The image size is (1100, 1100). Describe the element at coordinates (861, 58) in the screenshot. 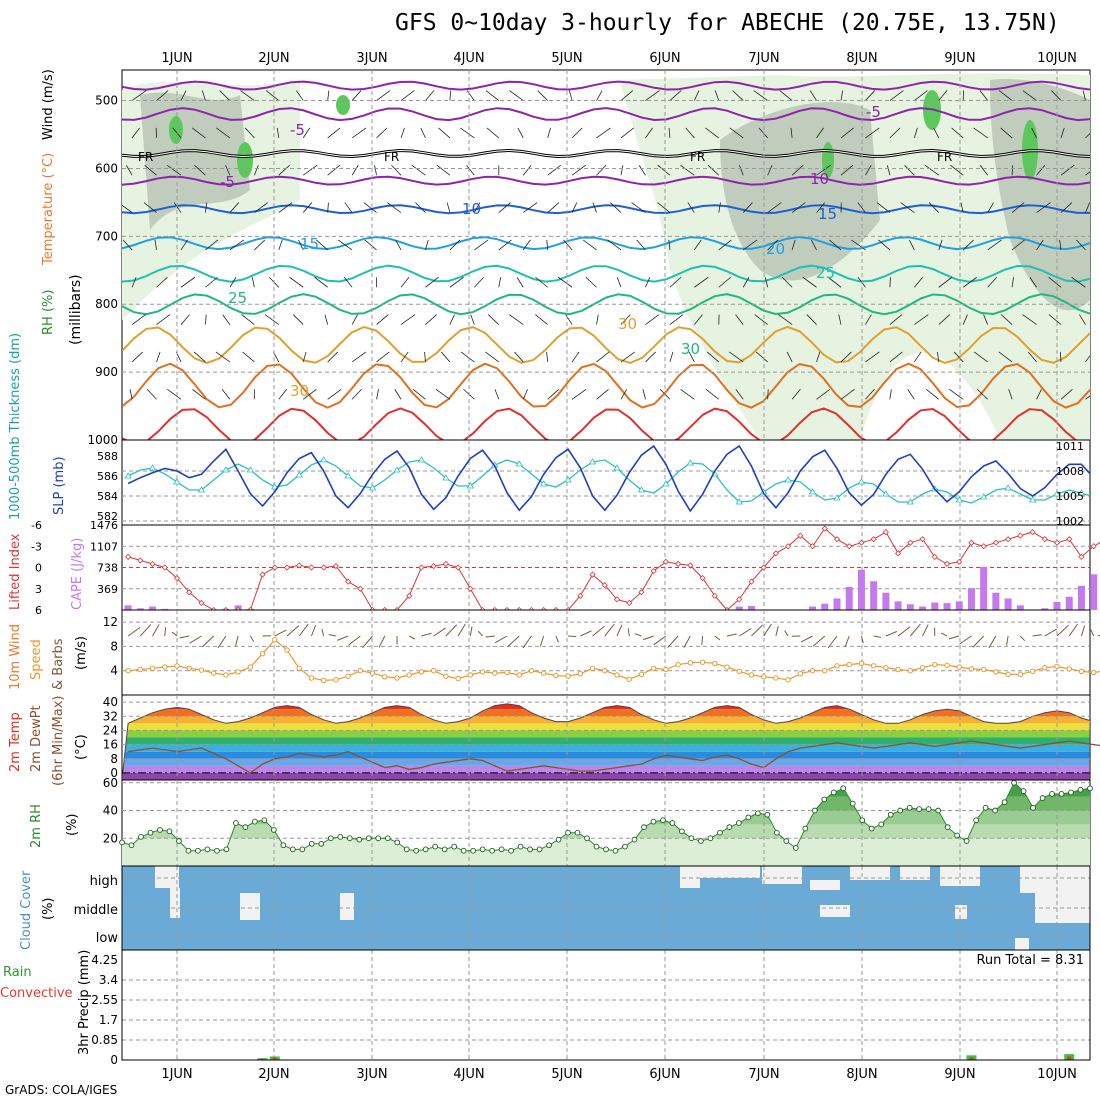

I see `day-label-top: 8JUN` at that location.